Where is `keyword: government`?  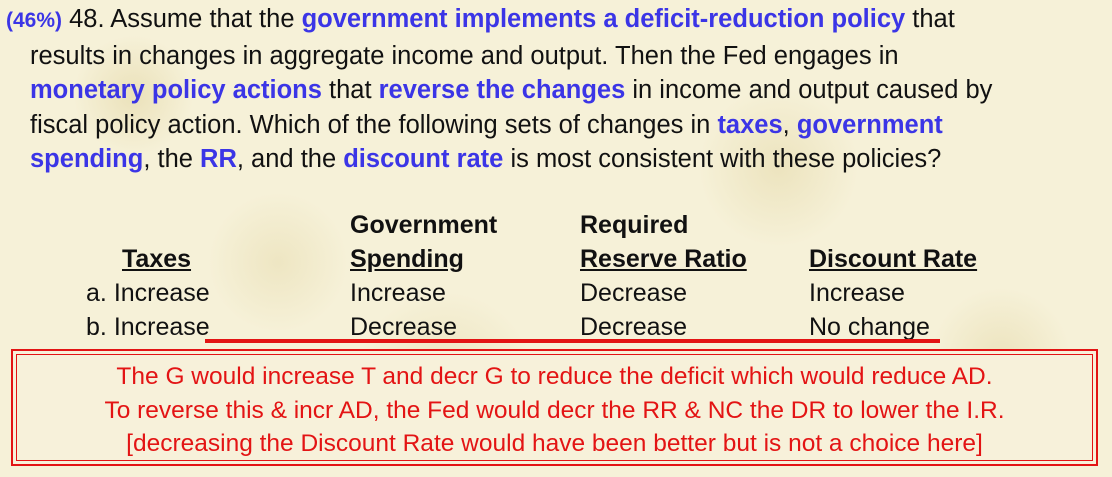 keyword: government is located at coordinates (869, 124).